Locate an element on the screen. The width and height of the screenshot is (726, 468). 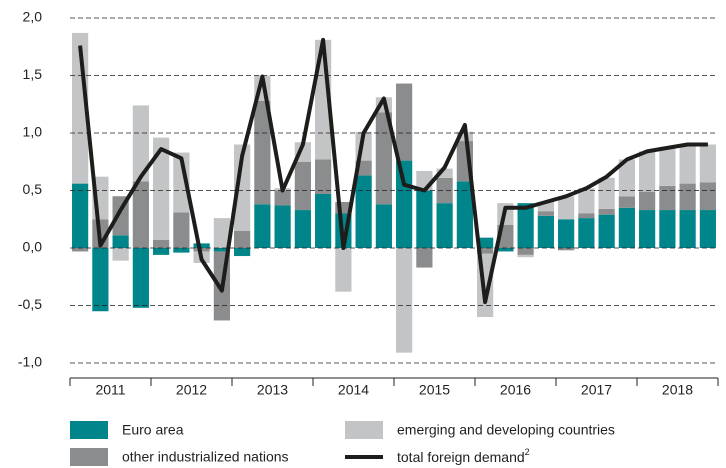
y-tick-label: 2,0 is located at coordinates (33, 17).